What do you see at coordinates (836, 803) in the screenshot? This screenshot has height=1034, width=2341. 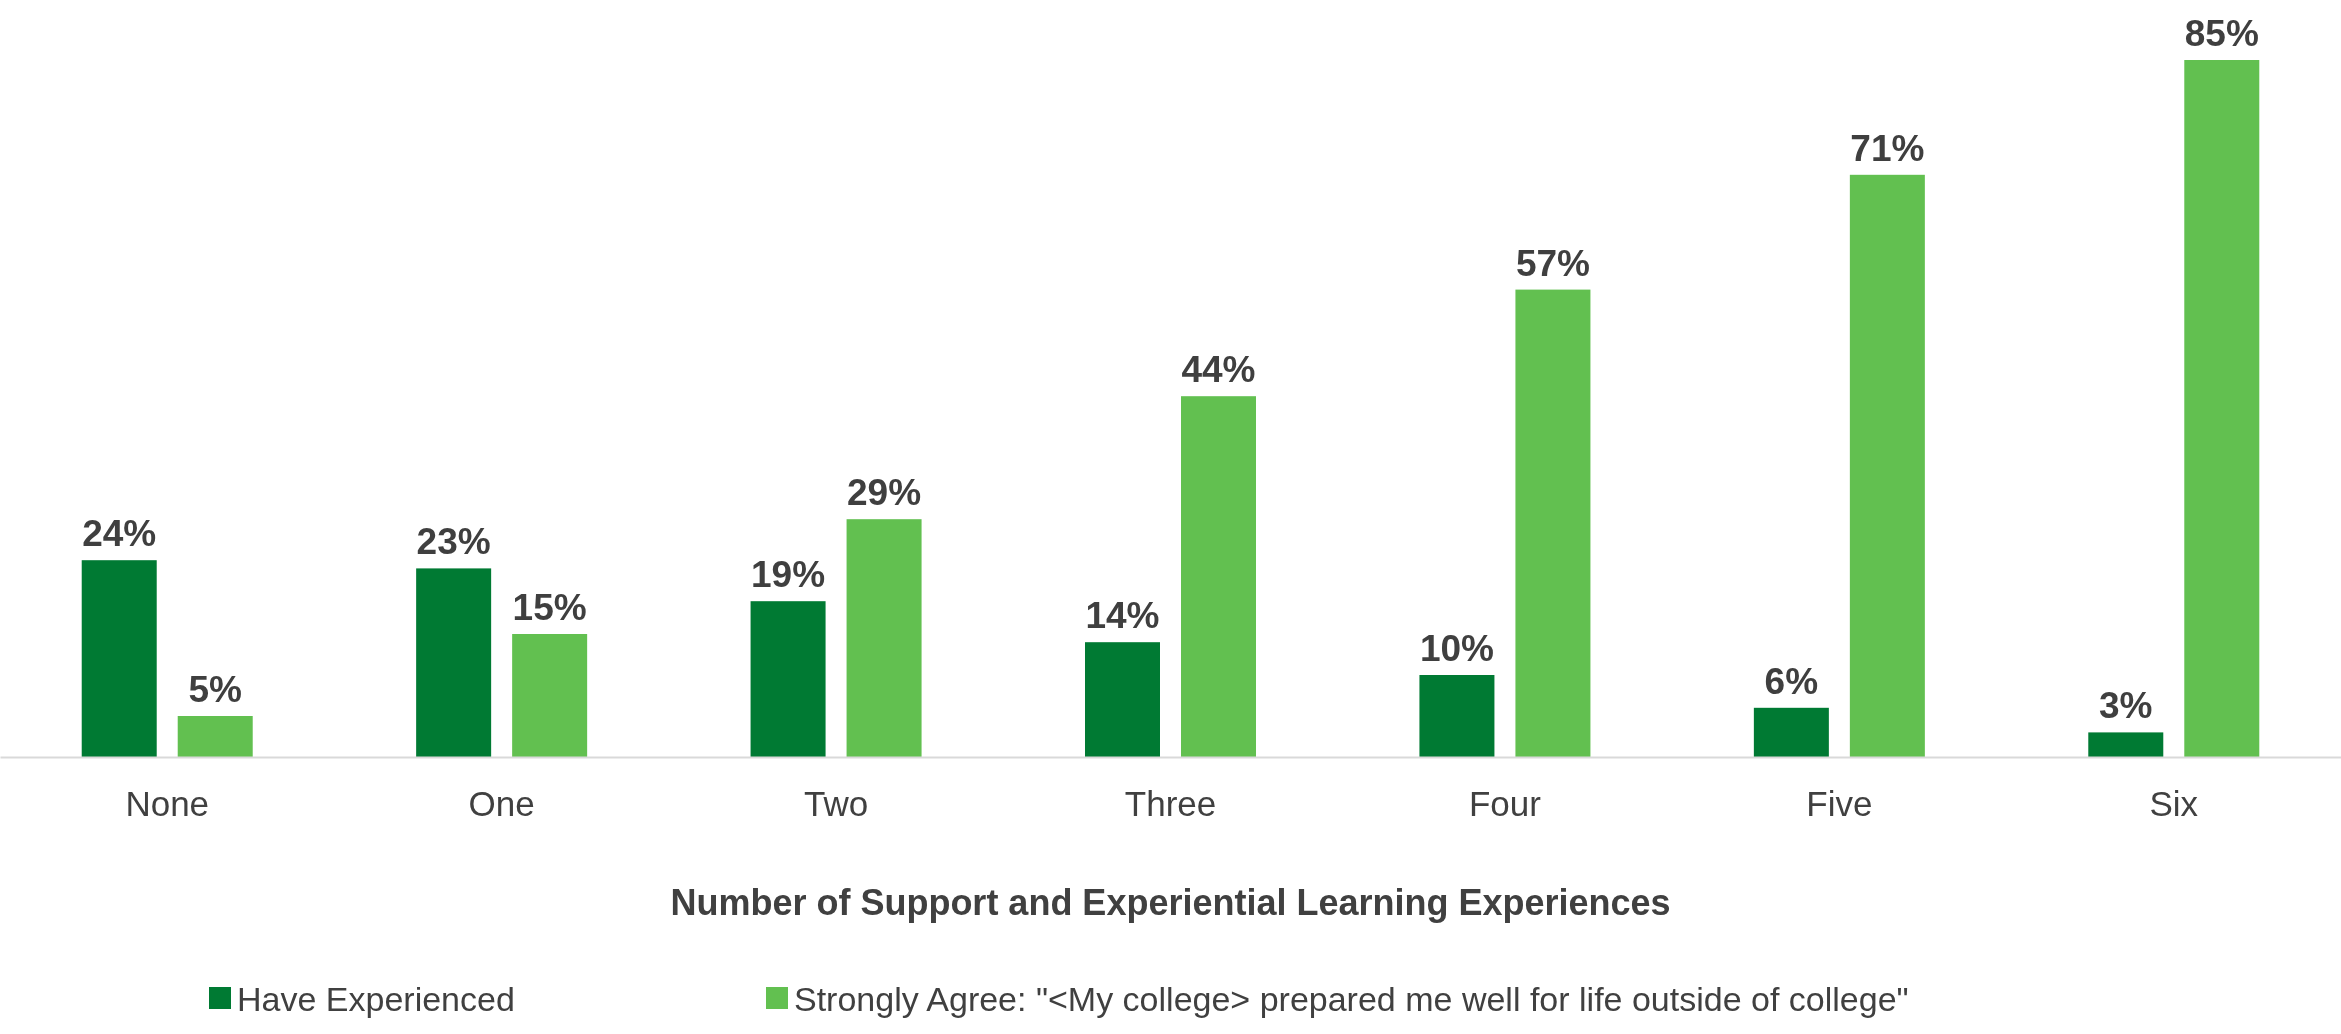 I see `x-tick-label: Two` at bounding box center [836, 803].